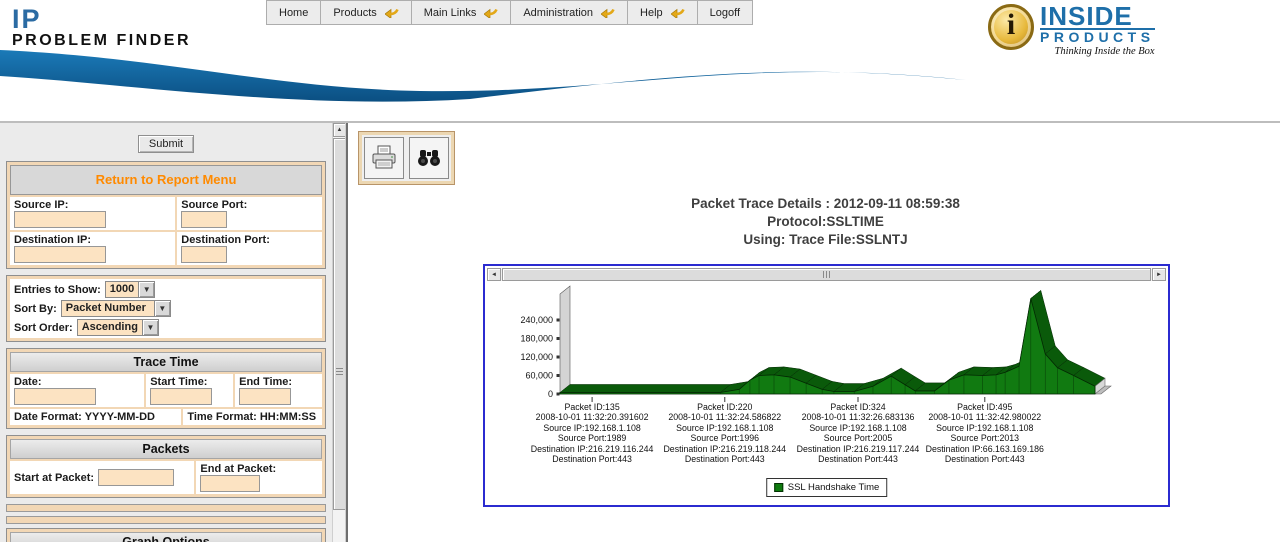  Describe the element at coordinates (166, 144) in the screenshot. I see `submit-button: Submit` at that location.